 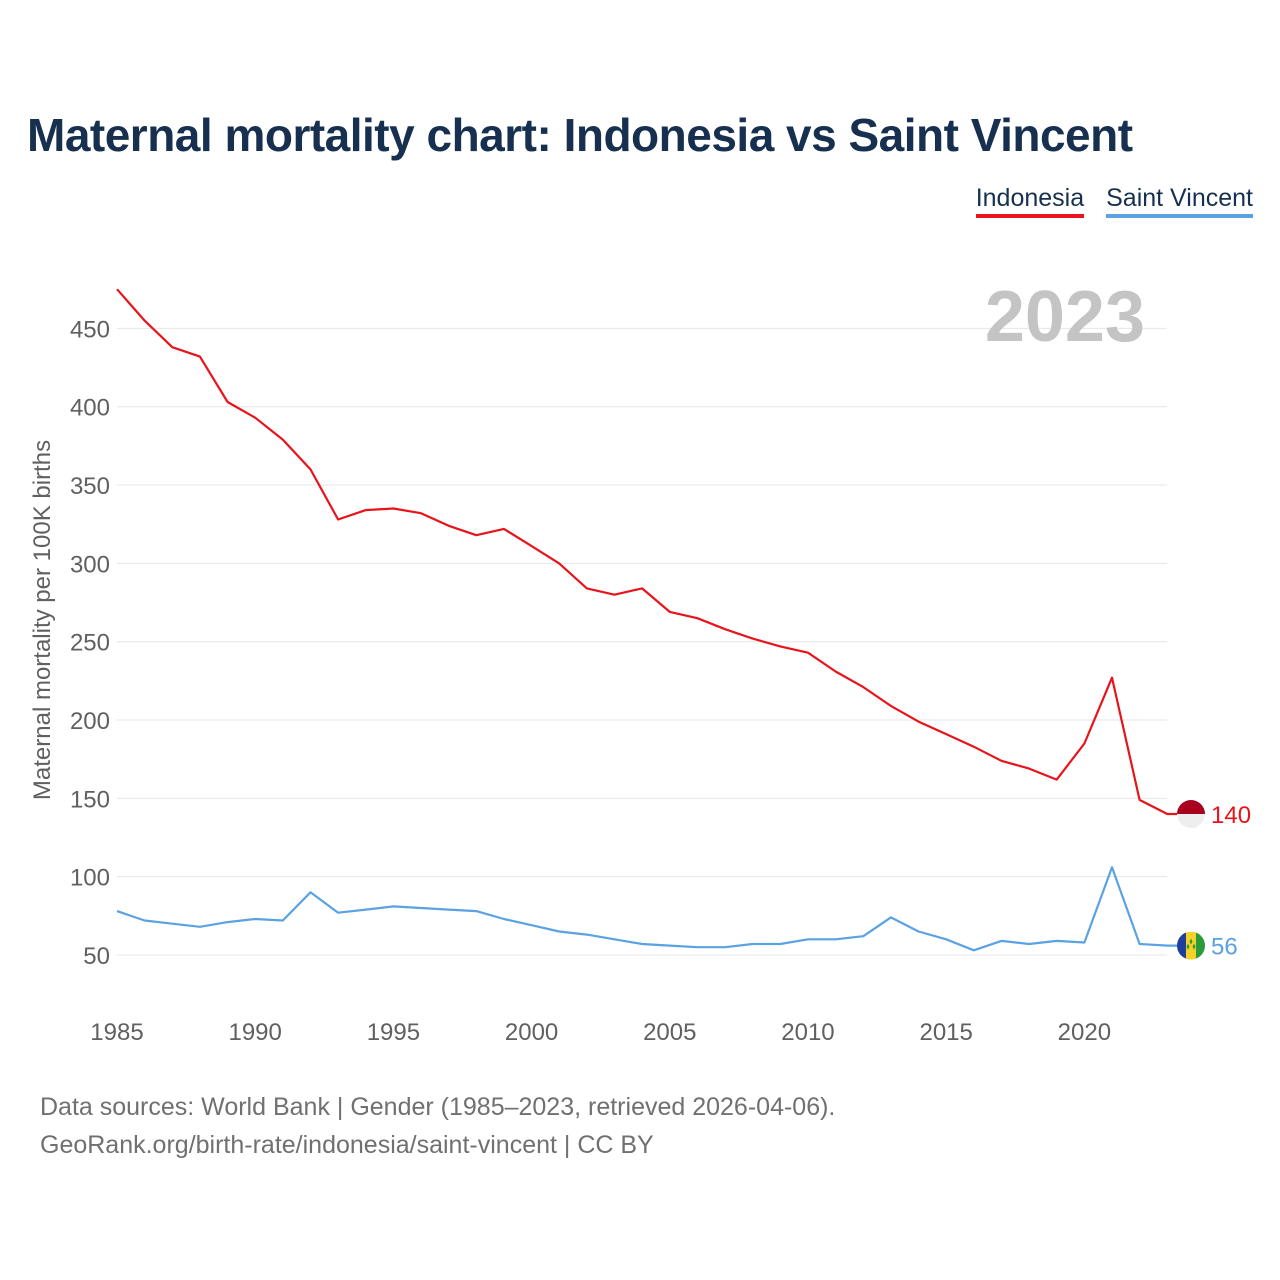 What do you see at coordinates (1030, 201) in the screenshot?
I see `legend-item-indonesia: Indonesia` at bounding box center [1030, 201].